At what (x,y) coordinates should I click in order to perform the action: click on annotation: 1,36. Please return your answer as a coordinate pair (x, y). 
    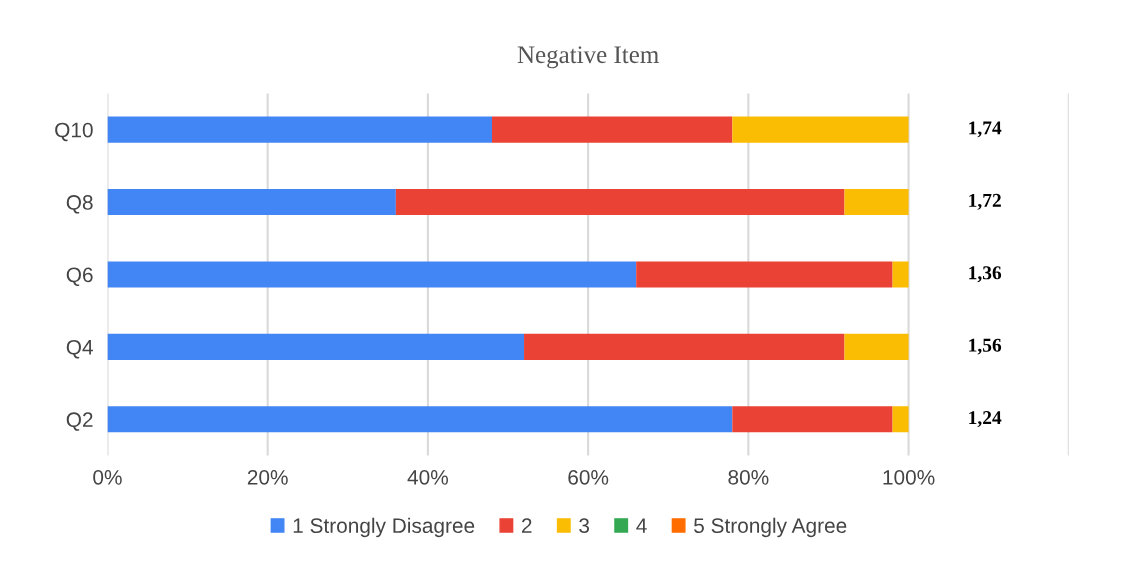
    Looking at the image, I should click on (985, 274).